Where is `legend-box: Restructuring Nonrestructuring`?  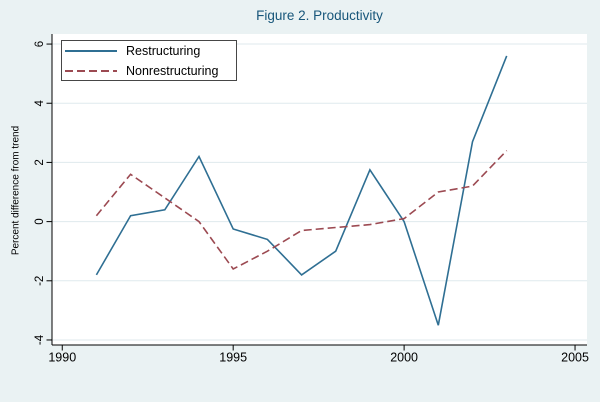 legend-box: Restructuring Nonrestructuring is located at coordinates (149, 60).